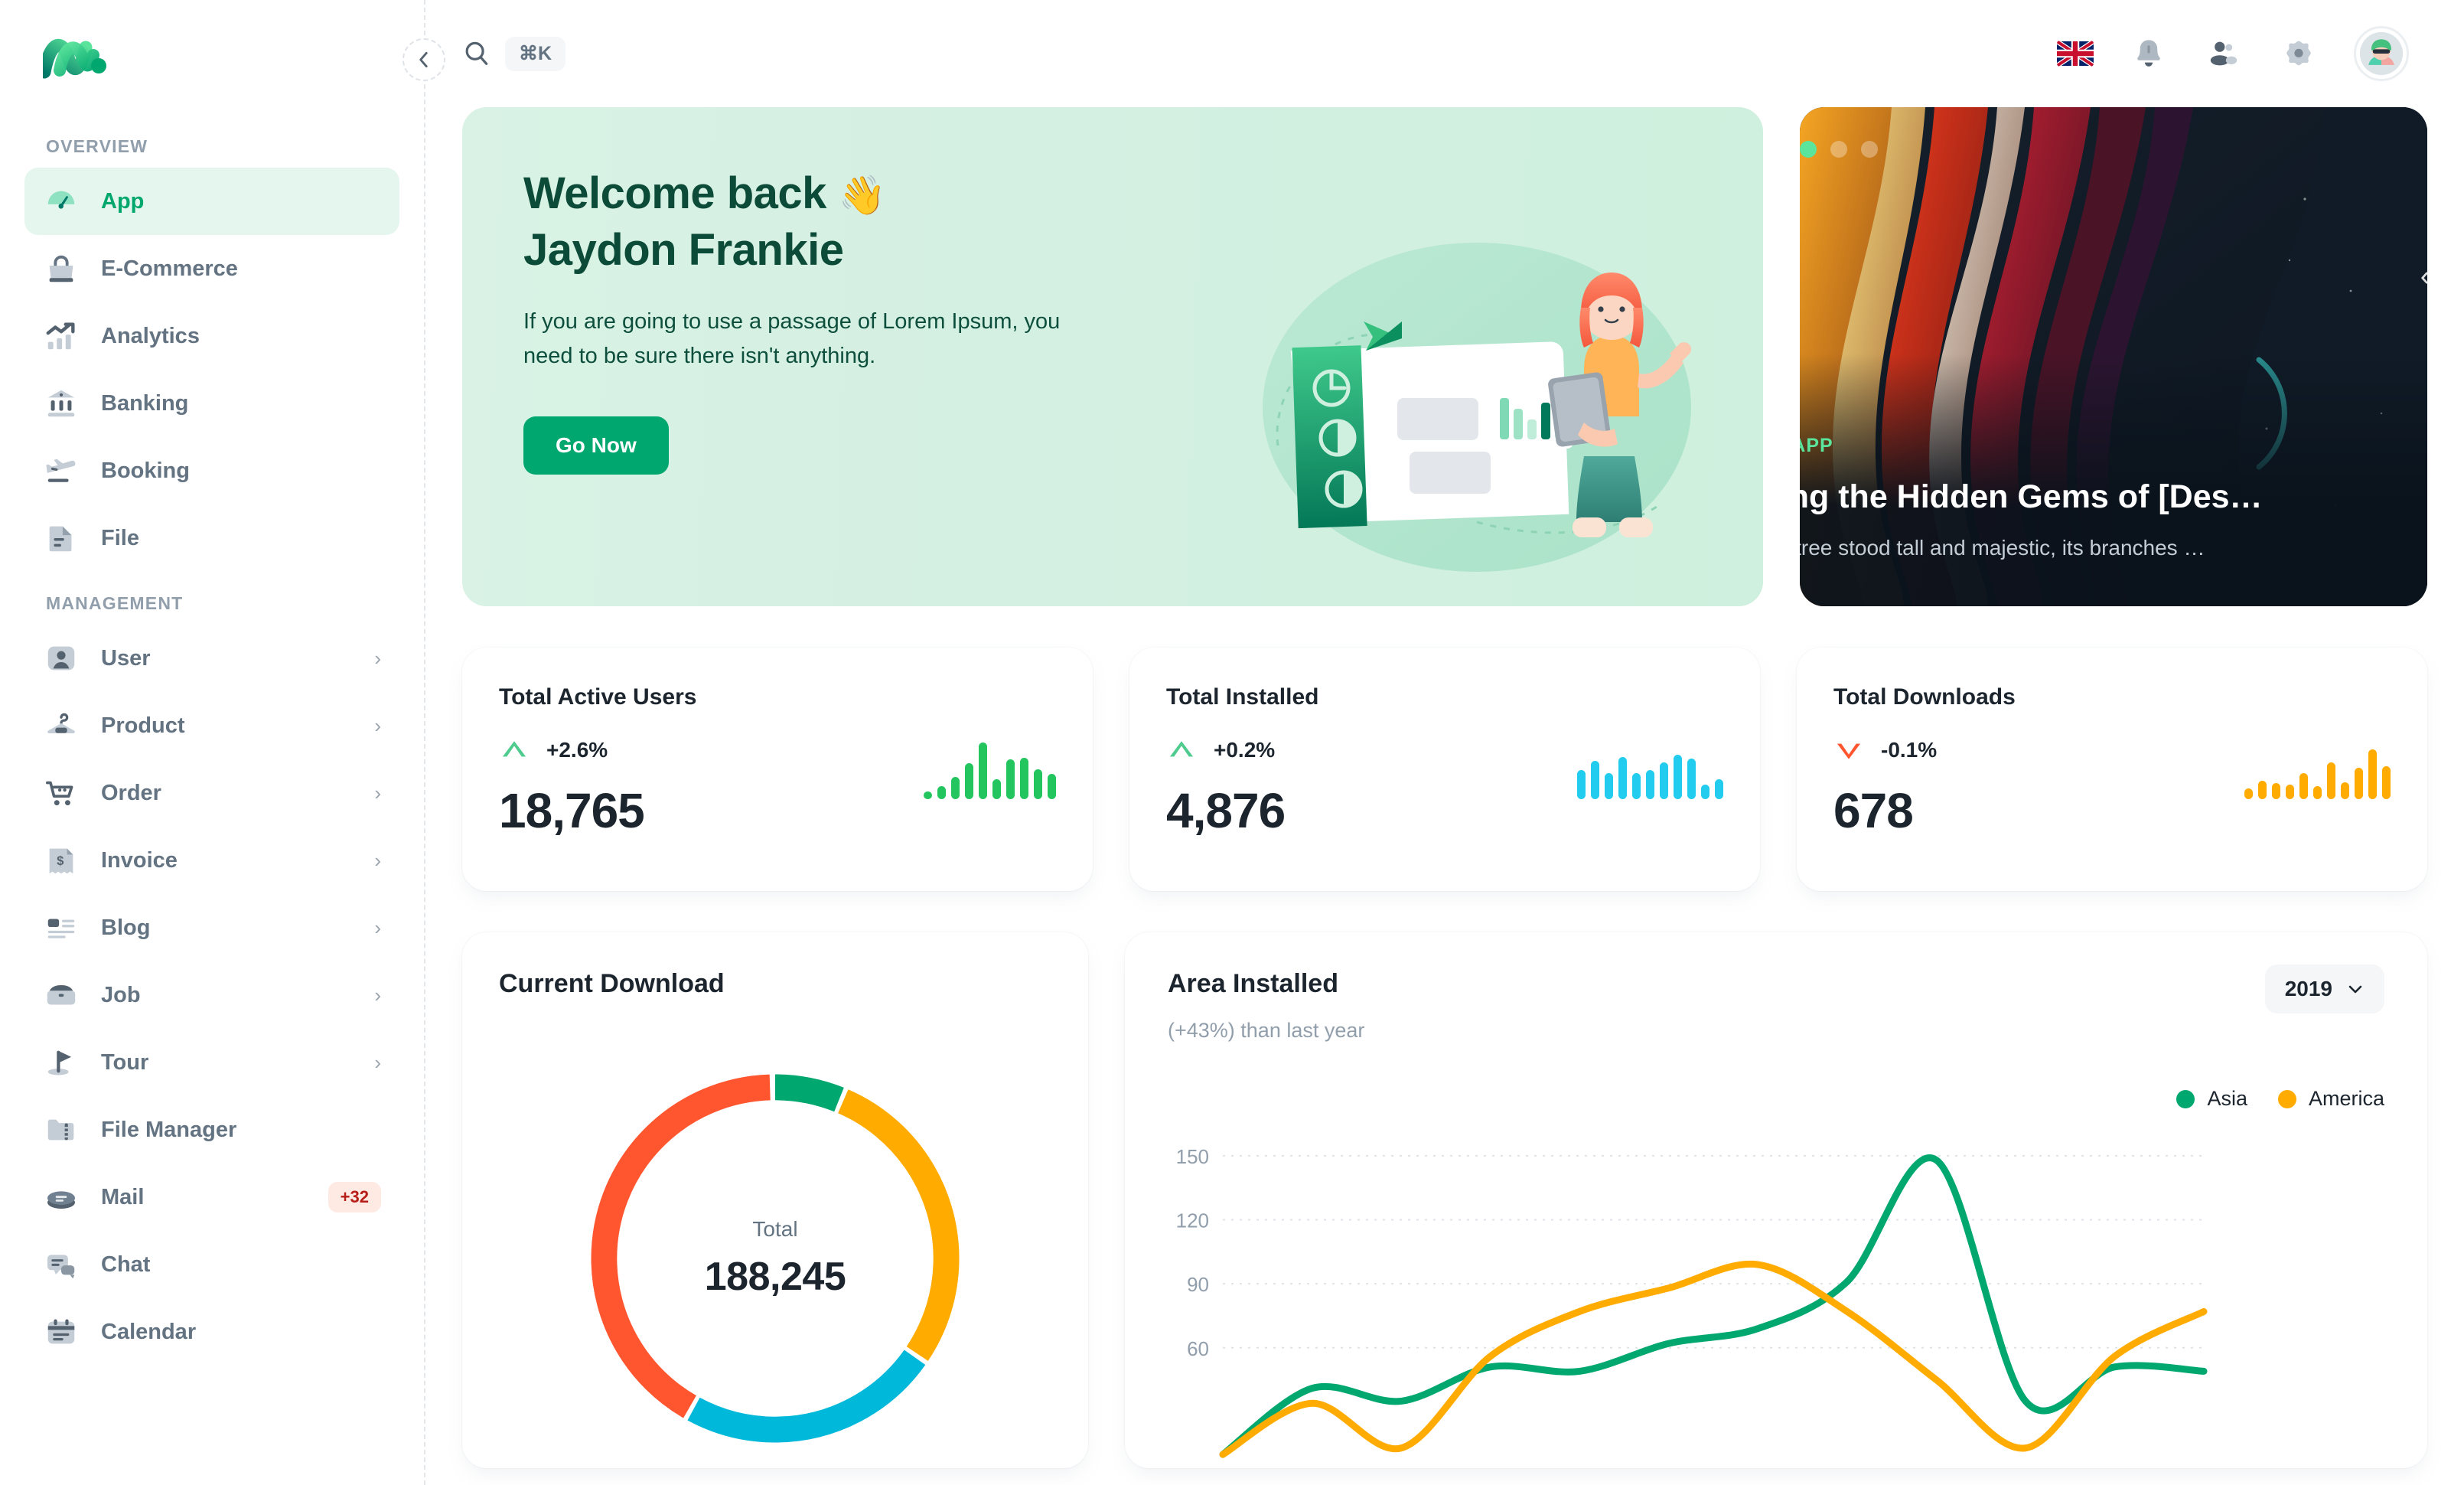  Describe the element at coordinates (211, 793) in the screenshot. I see `sidebar-item-order: Order ›` at that location.